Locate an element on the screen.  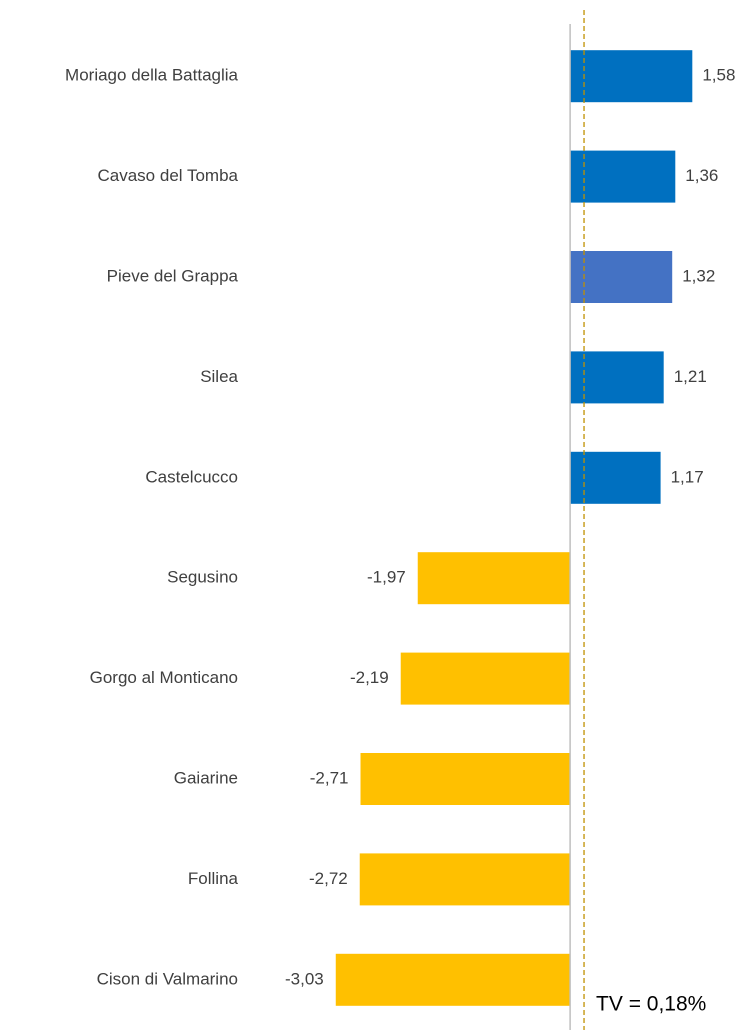
value-label: -2,19 is located at coordinates (369, 677).